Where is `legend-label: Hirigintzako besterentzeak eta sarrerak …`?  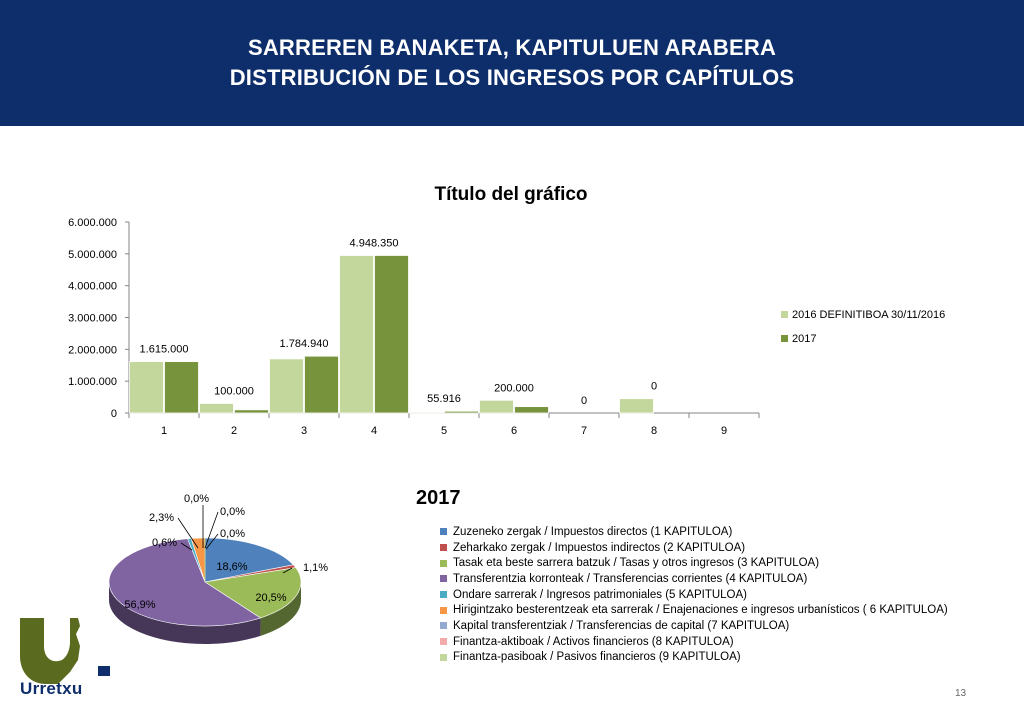 legend-label: Hirigintzako besterentzeak eta sarrerak … is located at coordinates (700, 610).